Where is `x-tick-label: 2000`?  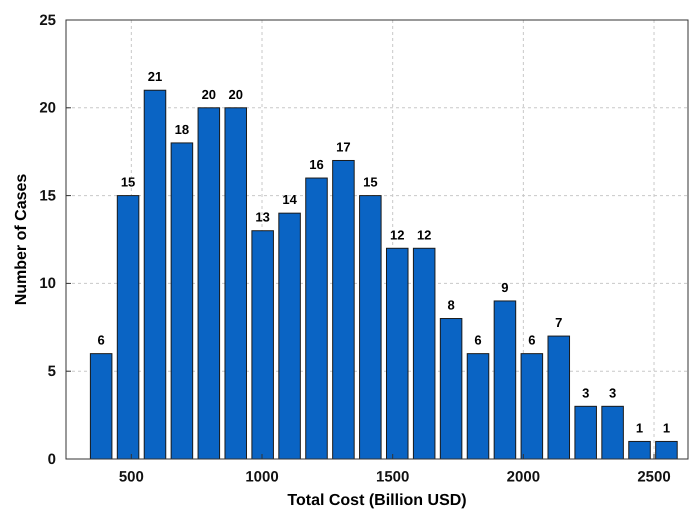
x-tick-label: 2000 is located at coordinates (523, 477).